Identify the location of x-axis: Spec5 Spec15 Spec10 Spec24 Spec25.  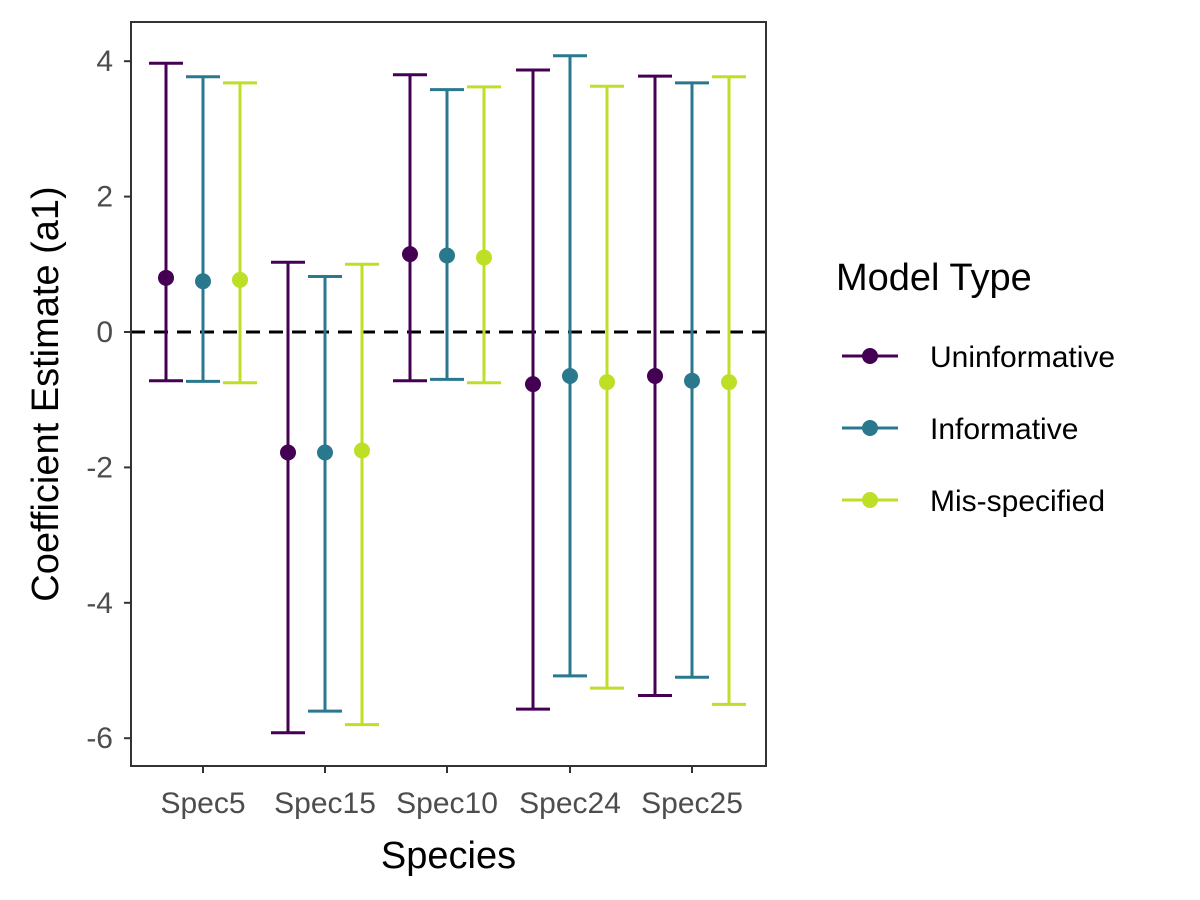
(451, 793).